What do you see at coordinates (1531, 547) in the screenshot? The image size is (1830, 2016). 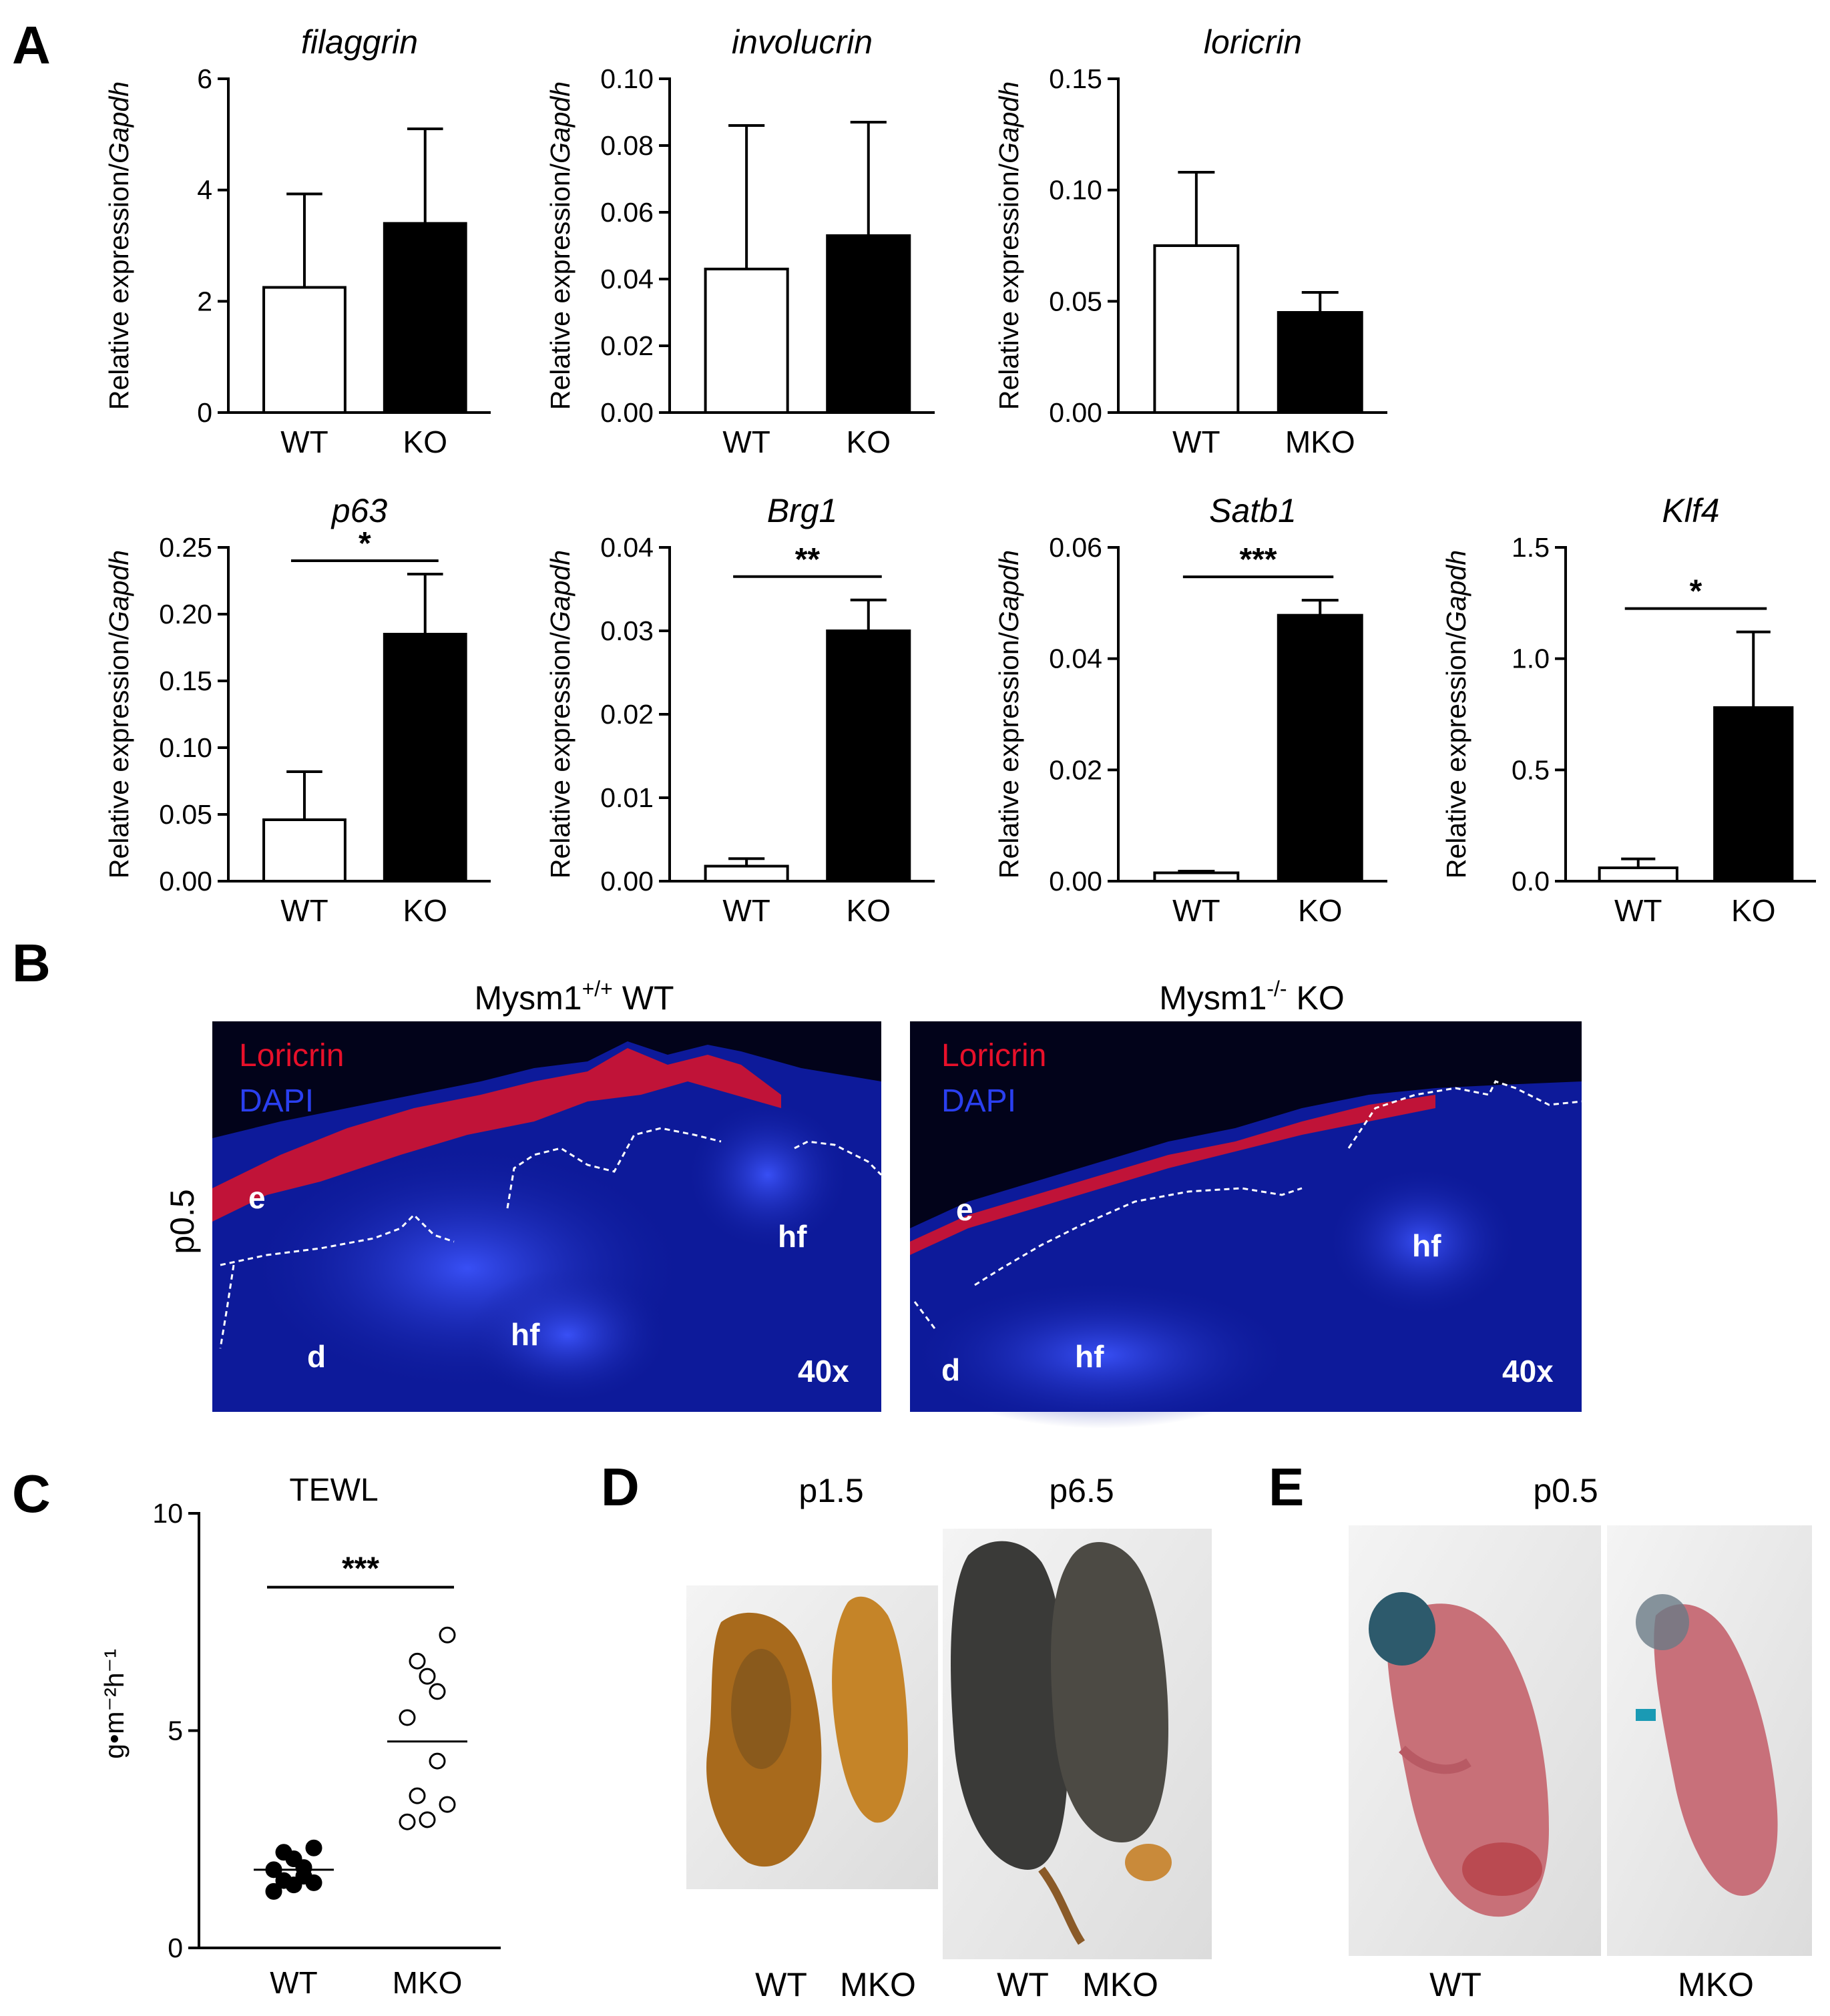 I see `y-tick-label: 1.5` at bounding box center [1531, 547].